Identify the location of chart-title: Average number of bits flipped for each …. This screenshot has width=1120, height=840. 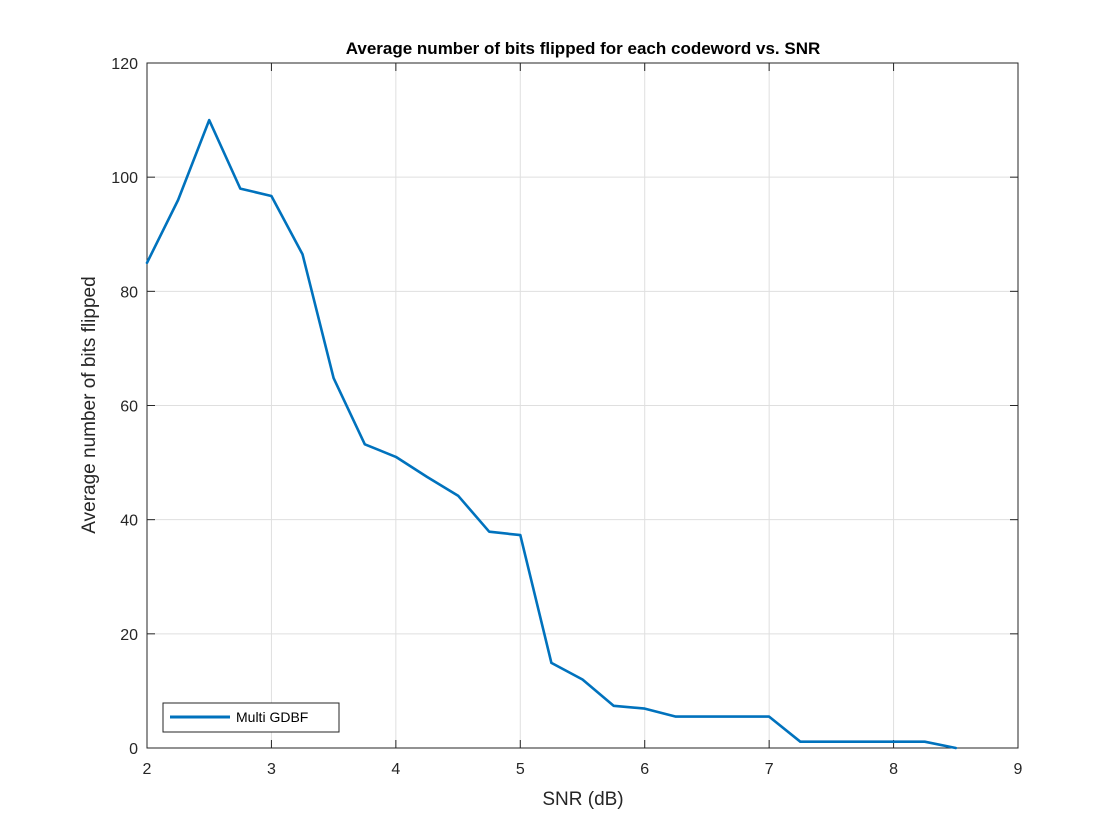
(583, 48).